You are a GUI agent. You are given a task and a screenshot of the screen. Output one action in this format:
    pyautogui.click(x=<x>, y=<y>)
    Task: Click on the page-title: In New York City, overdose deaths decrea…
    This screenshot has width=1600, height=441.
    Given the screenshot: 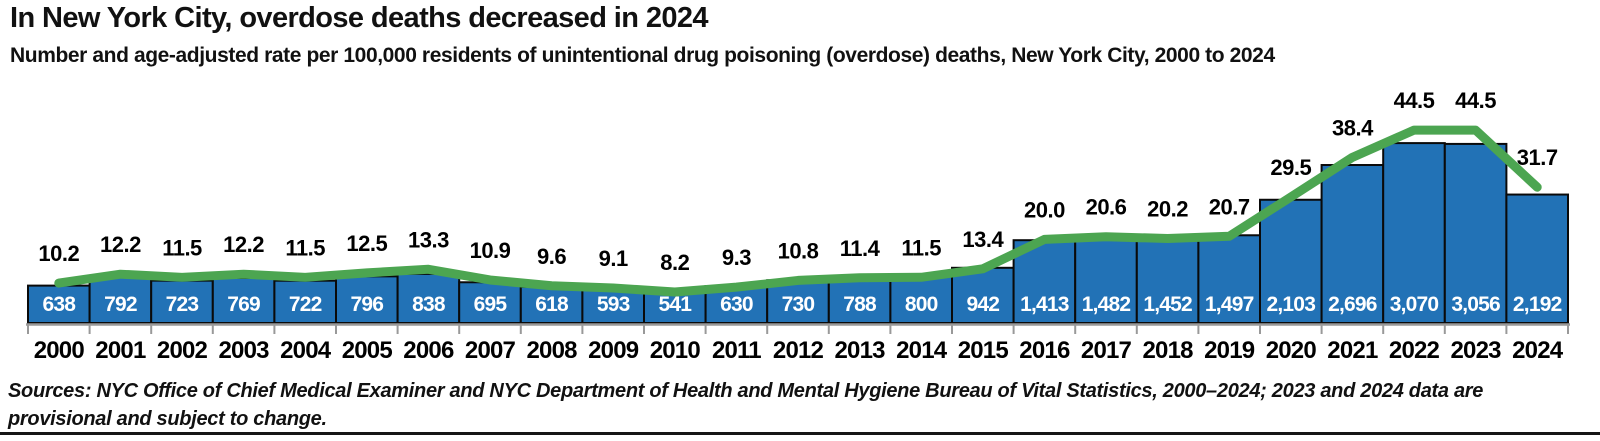 What is the action you would take?
    pyautogui.click(x=359, y=18)
    